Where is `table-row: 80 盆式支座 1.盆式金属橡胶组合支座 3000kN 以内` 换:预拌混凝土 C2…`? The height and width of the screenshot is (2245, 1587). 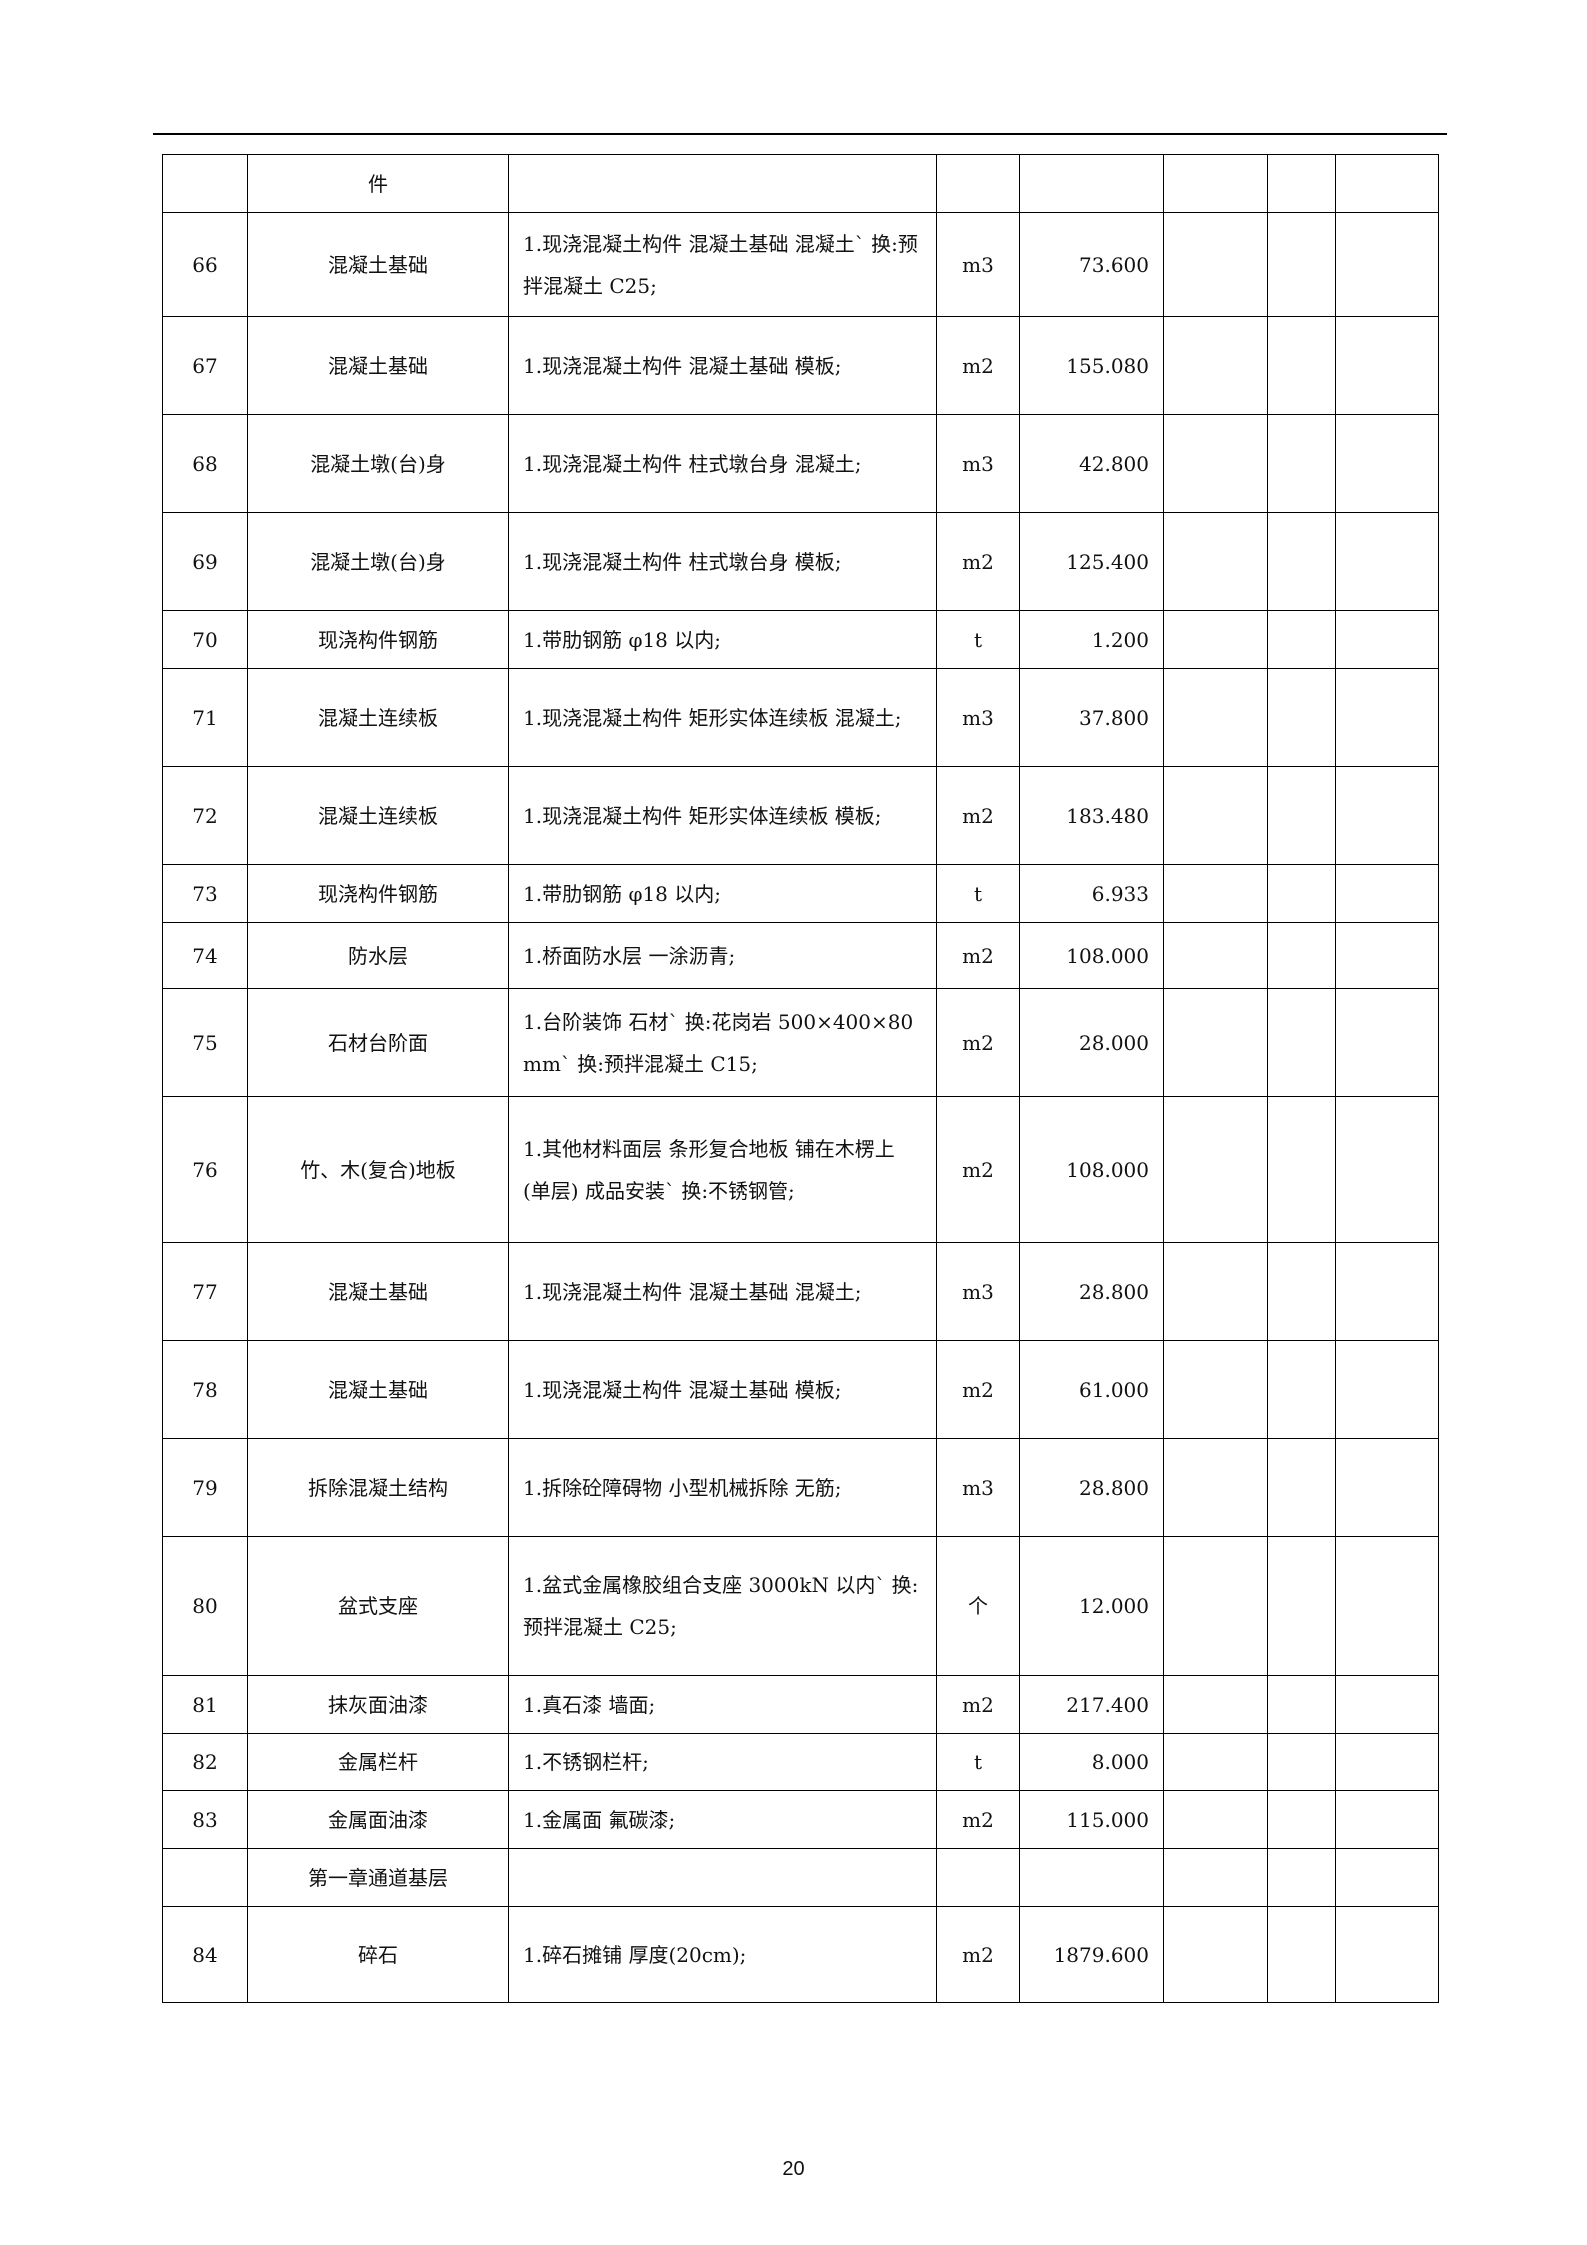
table-row: 80 盆式支座 1.盆式金属橡胶组合支座 3000kN 以内` 换:预拌混凝土 C2… is located at coordinates (800, 1606).